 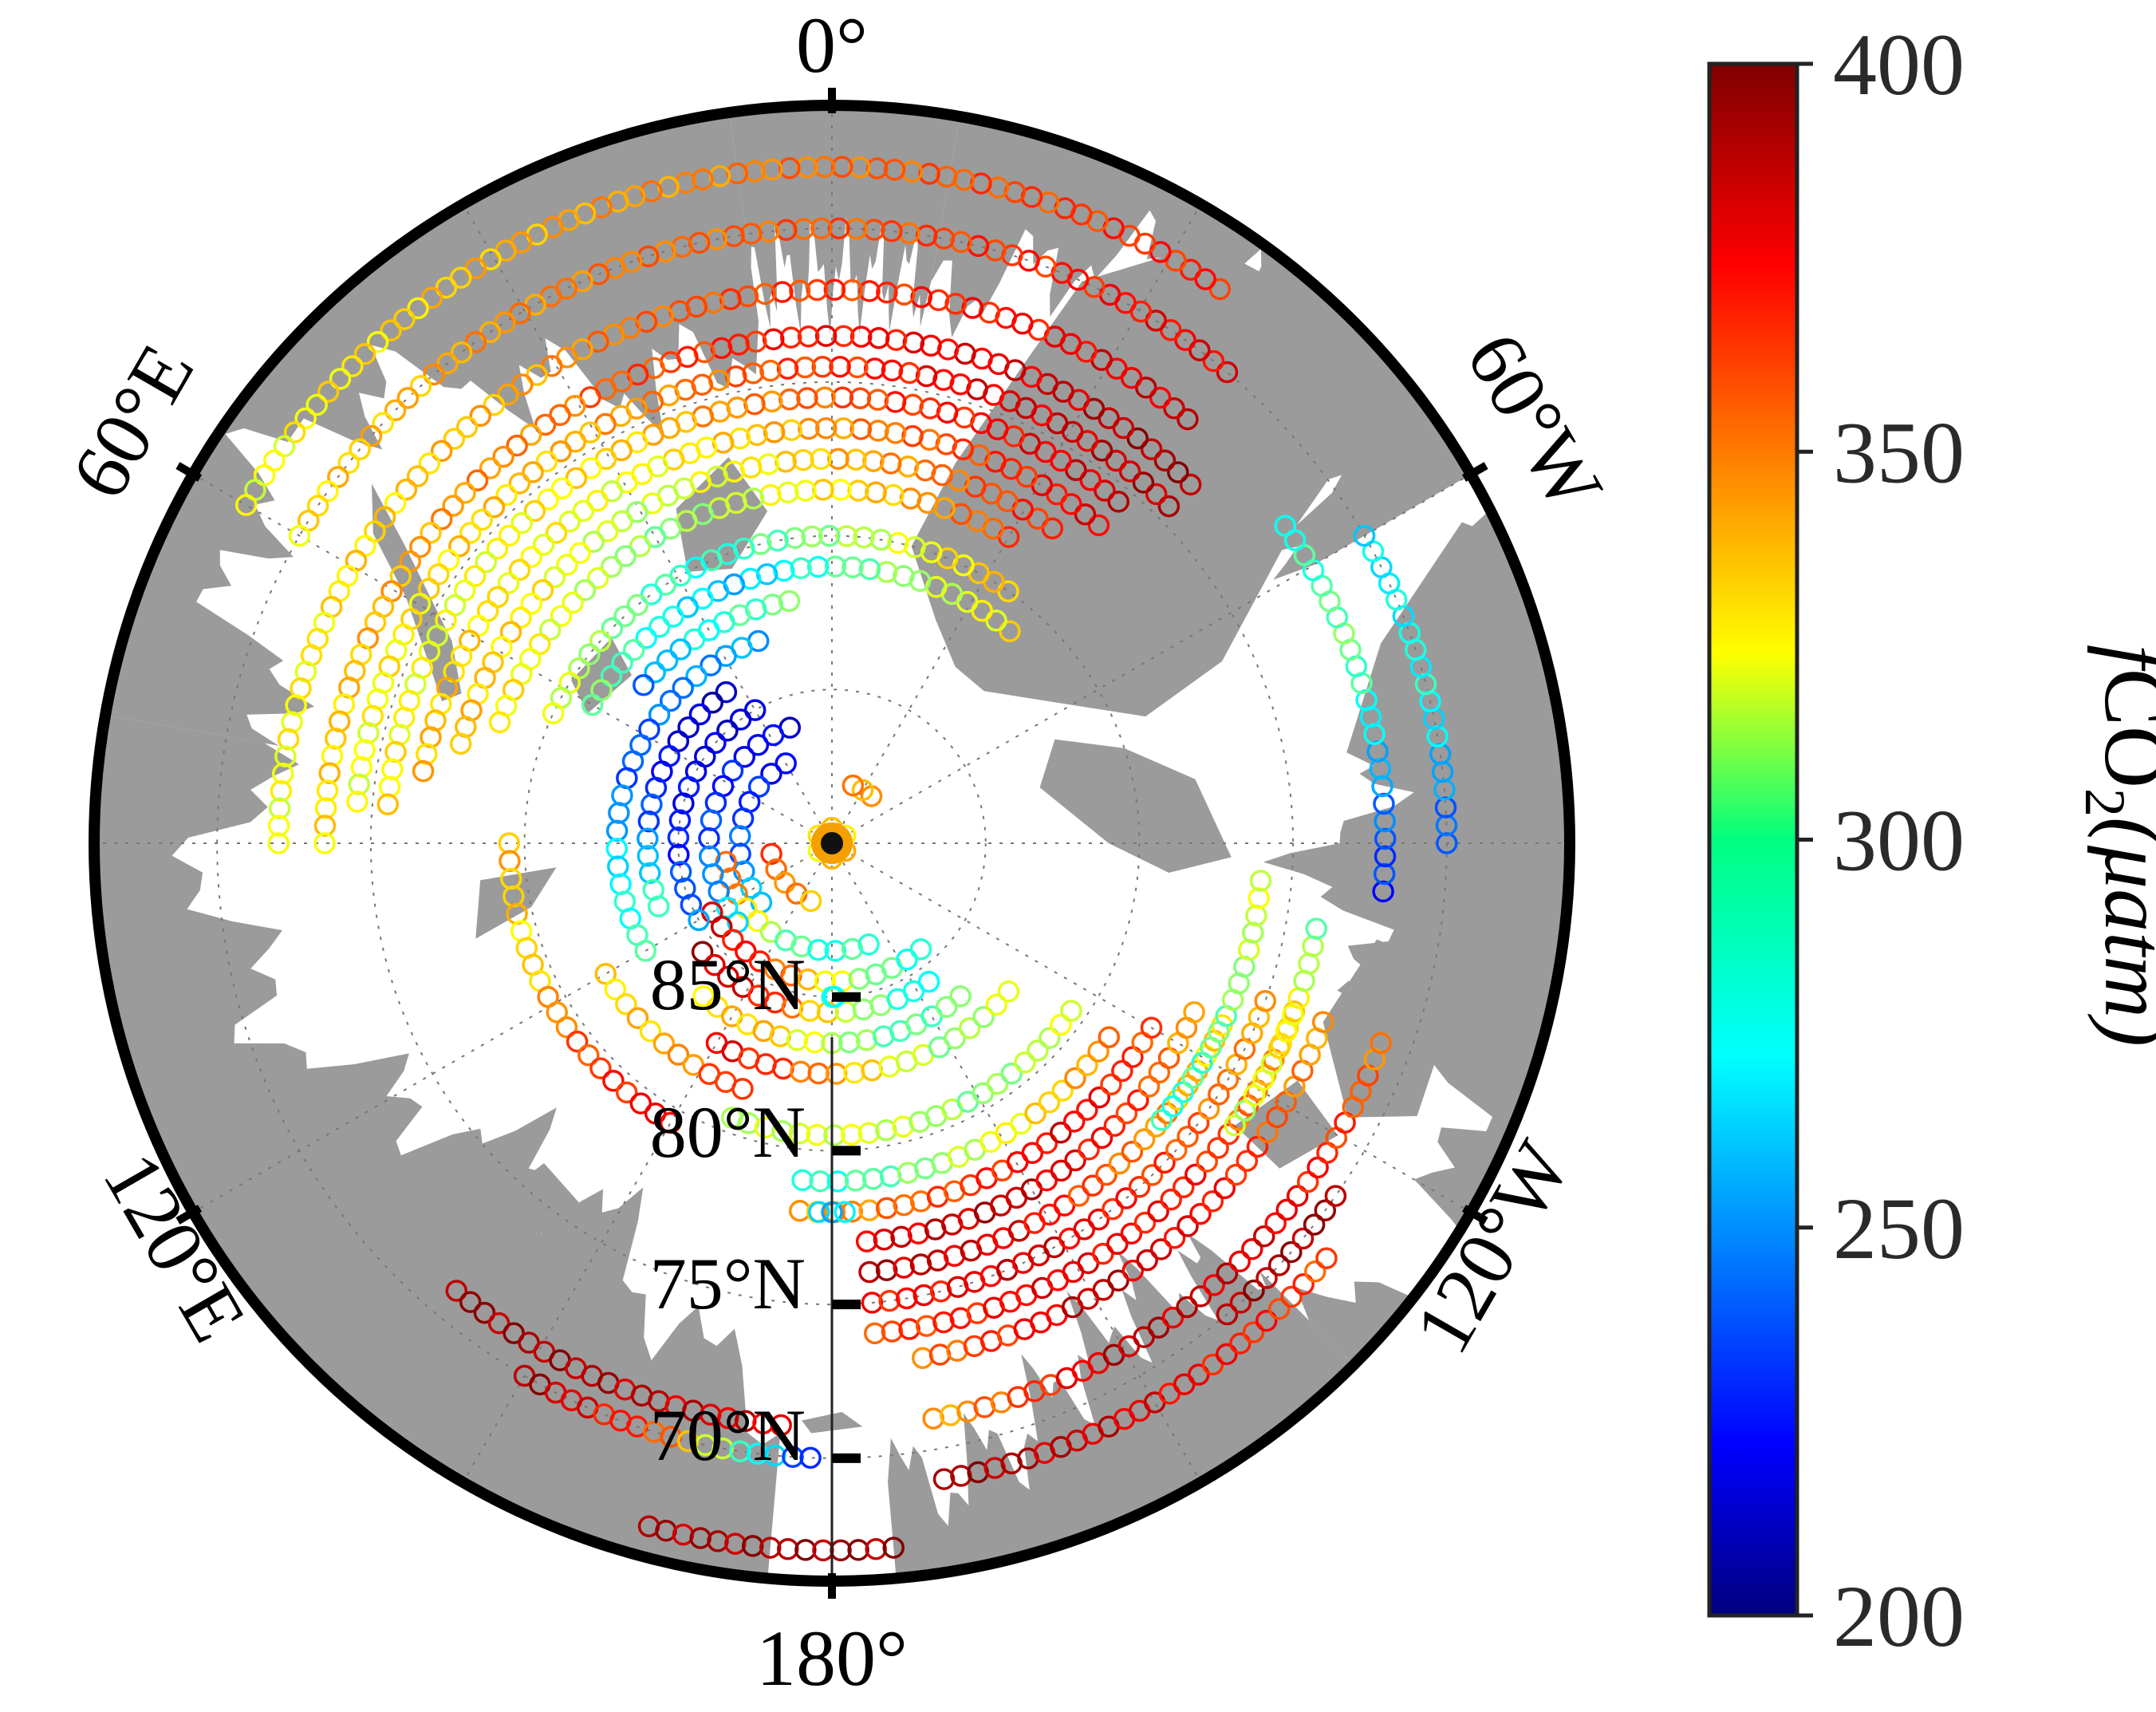 What do you see at coordinates (2122, 729) in the screenshot?
I see `colorbar-label-main: CO` at bounding box center [2122, 729].